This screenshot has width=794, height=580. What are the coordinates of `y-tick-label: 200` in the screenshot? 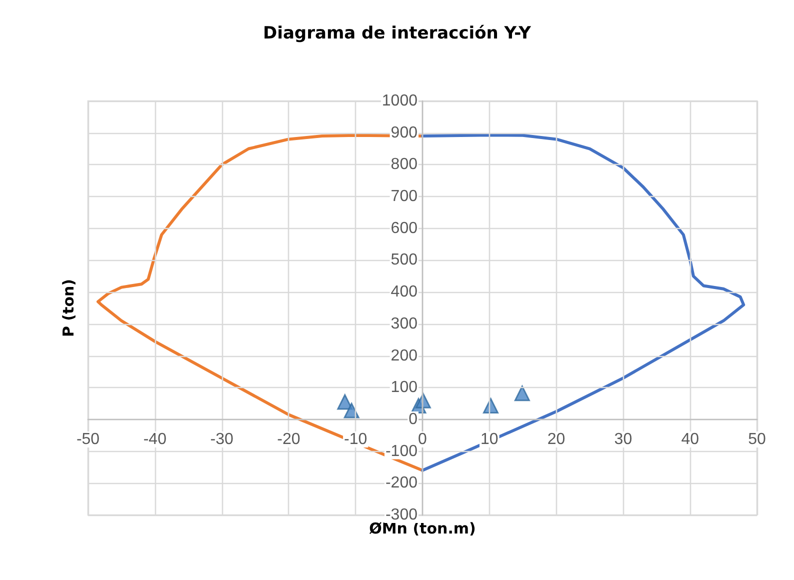 It's located at (404, 355).